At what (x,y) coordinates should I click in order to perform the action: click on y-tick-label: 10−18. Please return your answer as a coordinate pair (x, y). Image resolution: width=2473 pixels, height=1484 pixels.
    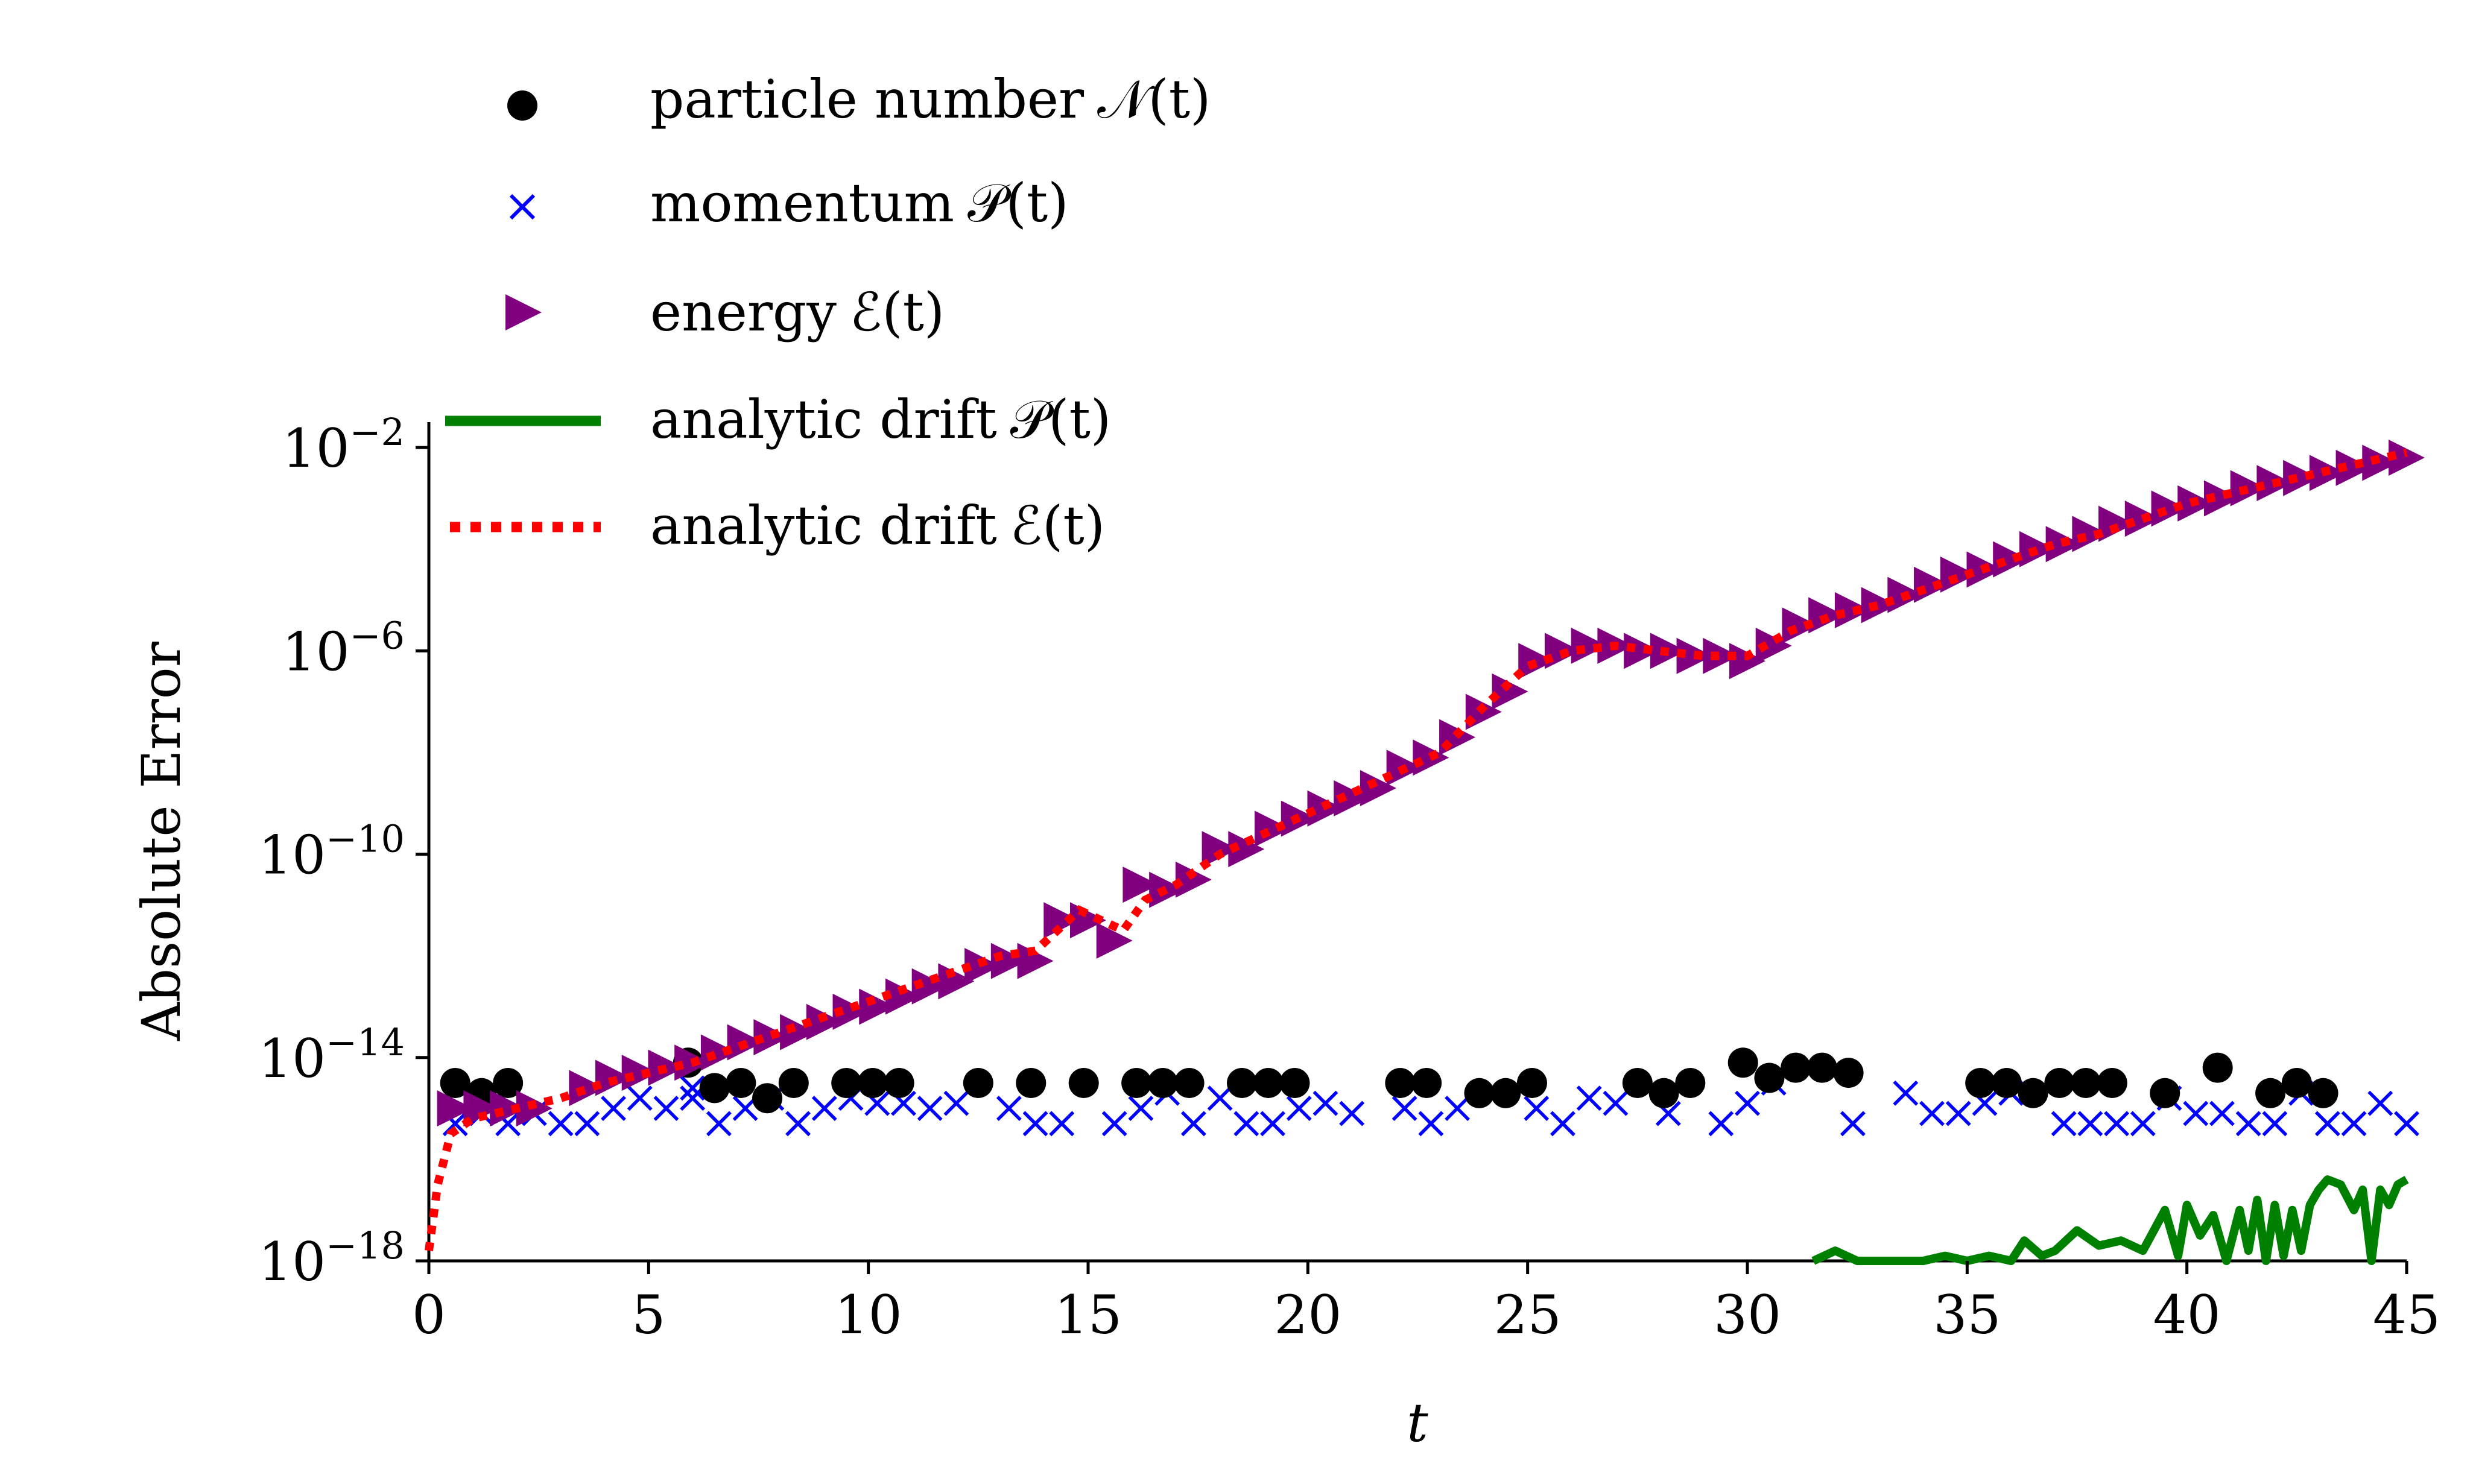
    Looking at the image, I should click on (331, 1258).